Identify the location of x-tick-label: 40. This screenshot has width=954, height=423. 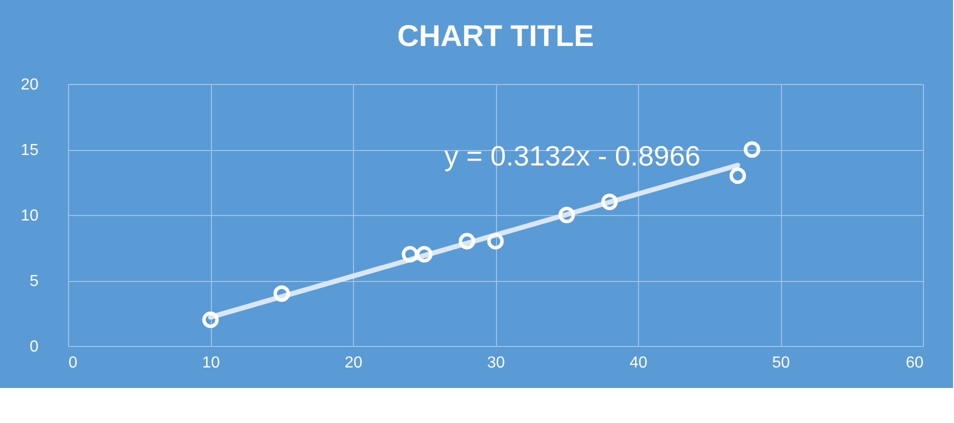
(639, 363).